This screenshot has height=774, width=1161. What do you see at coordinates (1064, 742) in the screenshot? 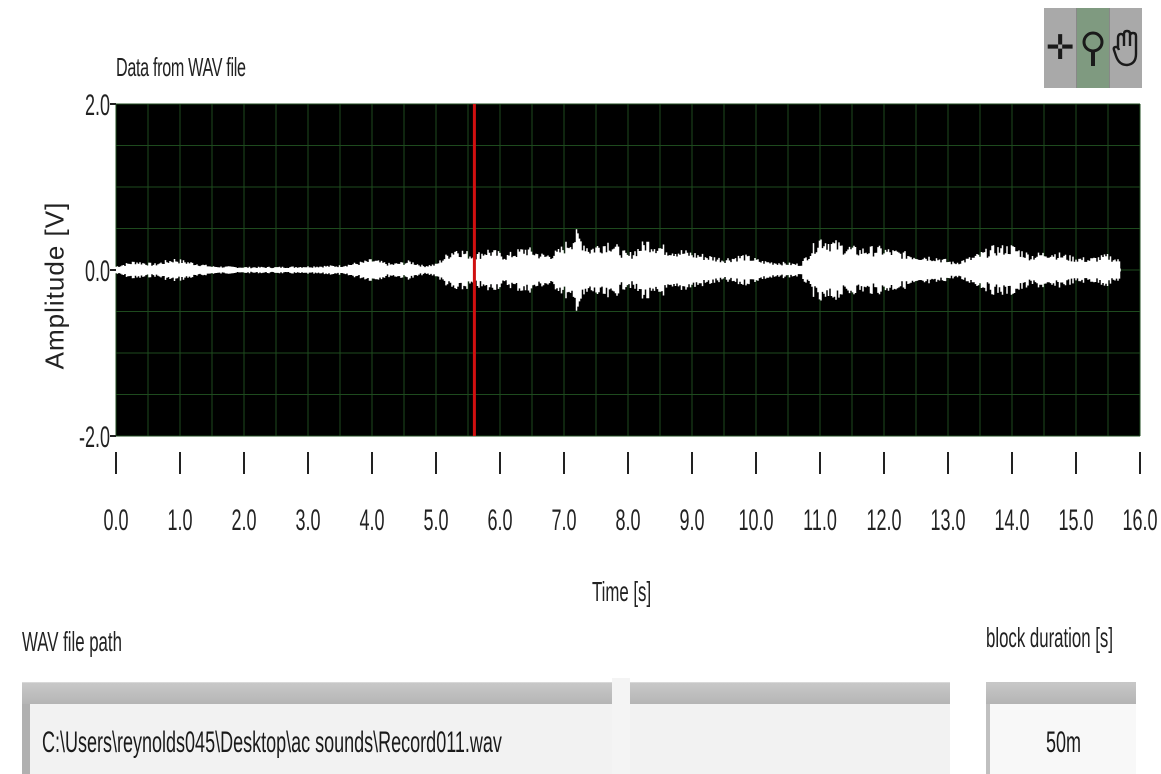
I see `block-duration-value: 50m` at bounding box center [1064, 742].